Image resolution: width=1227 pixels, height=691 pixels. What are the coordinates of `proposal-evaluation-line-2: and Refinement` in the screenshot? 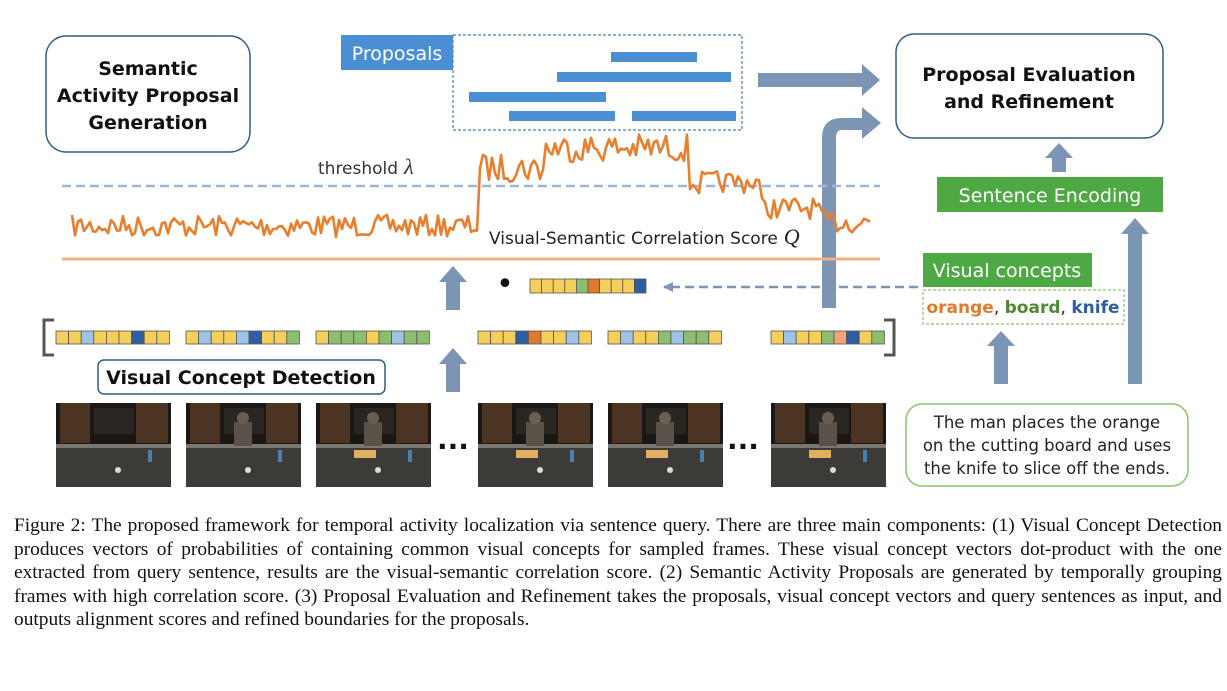 It's located at (1029, 102).